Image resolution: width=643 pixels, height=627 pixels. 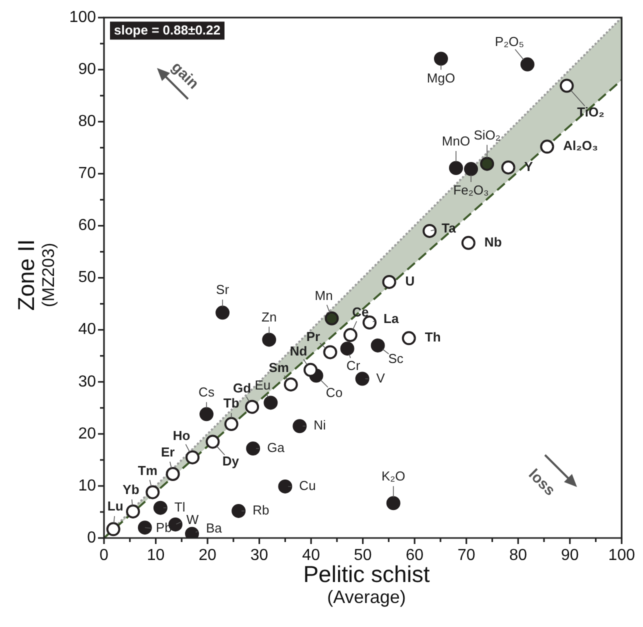 What do you see at coordinates (261, 510) in the screenshot?
I see `annotation: Rb` at bounding box center [261, 510].